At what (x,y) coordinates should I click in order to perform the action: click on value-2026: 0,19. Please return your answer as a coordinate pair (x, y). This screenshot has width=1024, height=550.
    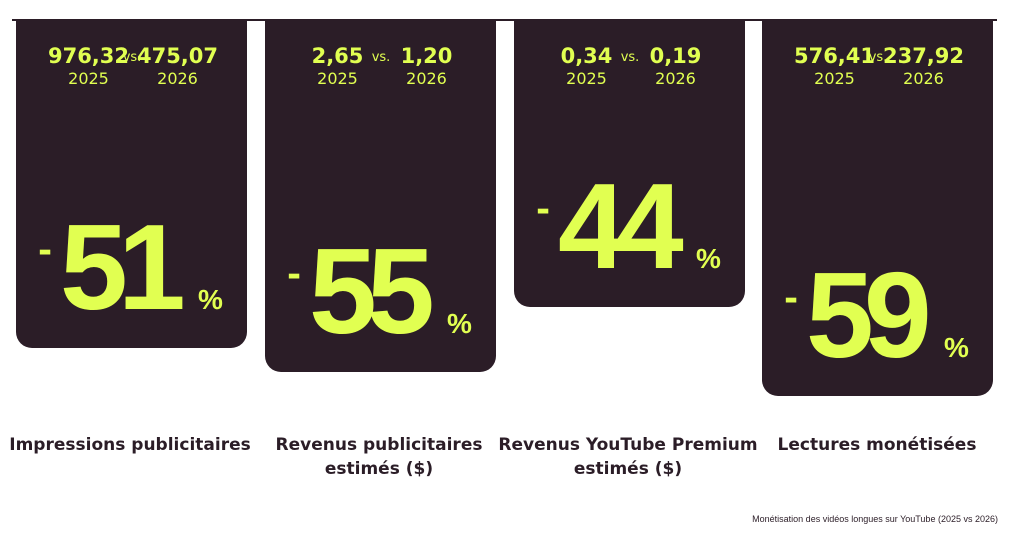
    Looking at the image, I should click on (675, 56).